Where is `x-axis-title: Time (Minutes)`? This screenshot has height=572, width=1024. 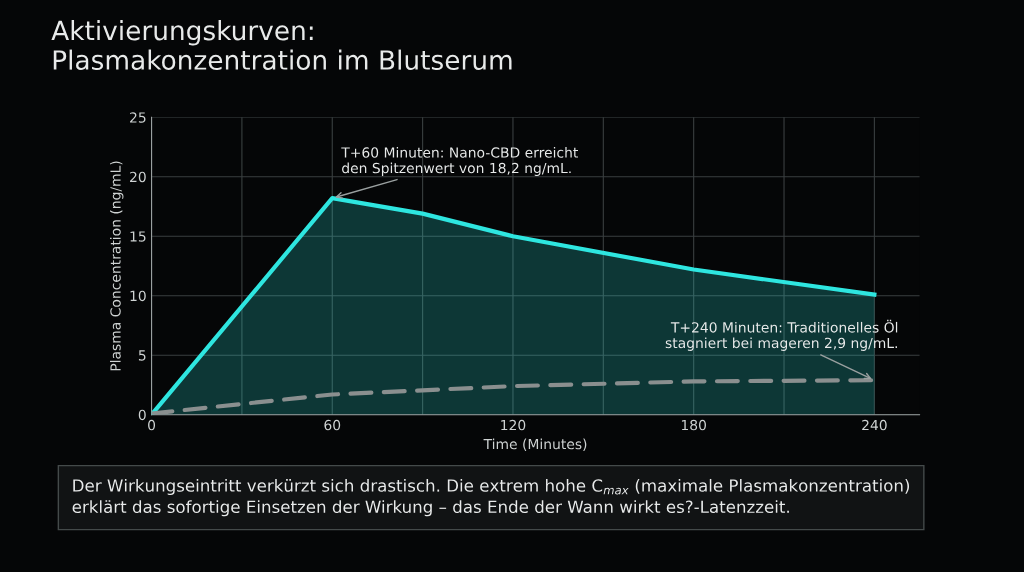
x-axis-title: Time (Minutes) is located at coordinates (535, 444).